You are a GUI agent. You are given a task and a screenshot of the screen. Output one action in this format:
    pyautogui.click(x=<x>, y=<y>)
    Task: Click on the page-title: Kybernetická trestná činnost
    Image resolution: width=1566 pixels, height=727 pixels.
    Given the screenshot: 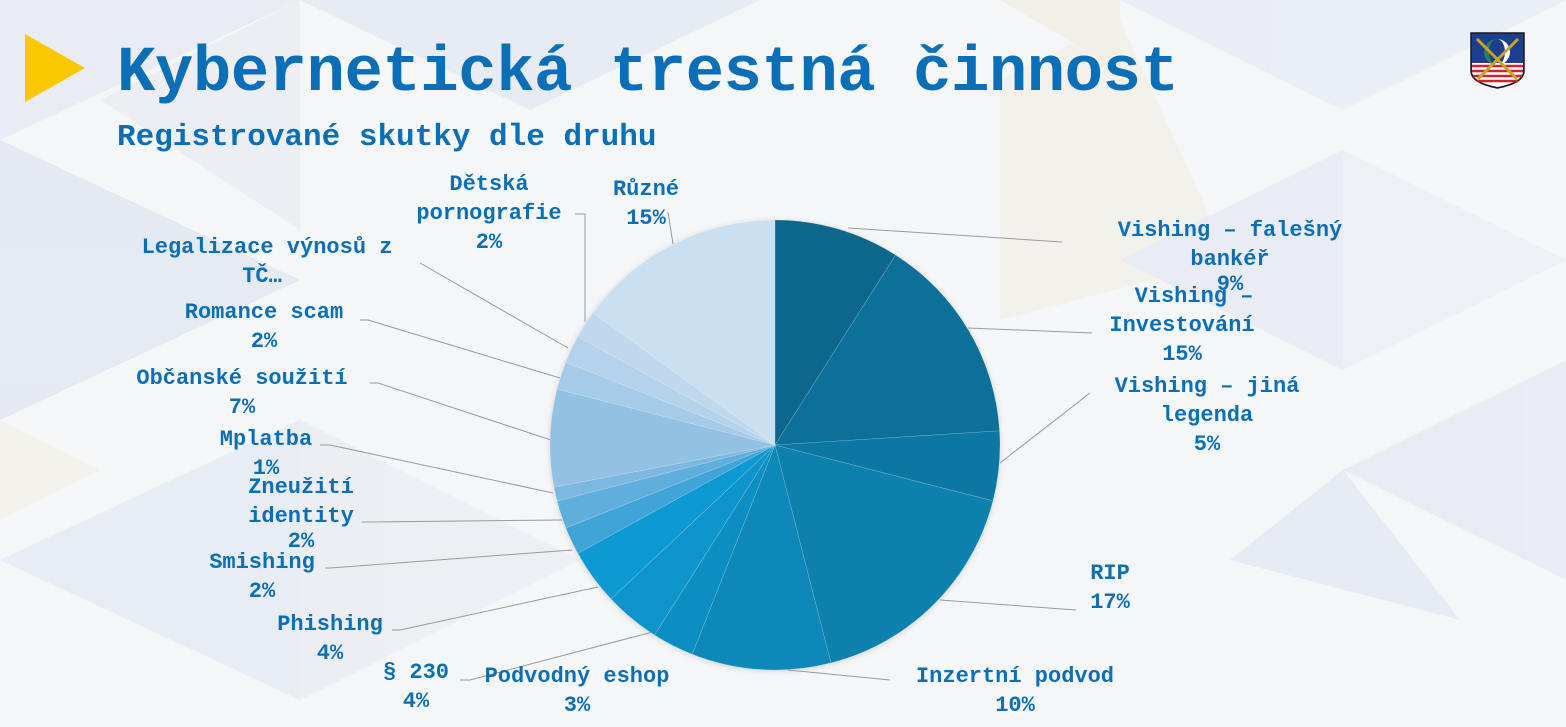 What is the action you would take?
    pyautogui.click(x=648, y=74)
    